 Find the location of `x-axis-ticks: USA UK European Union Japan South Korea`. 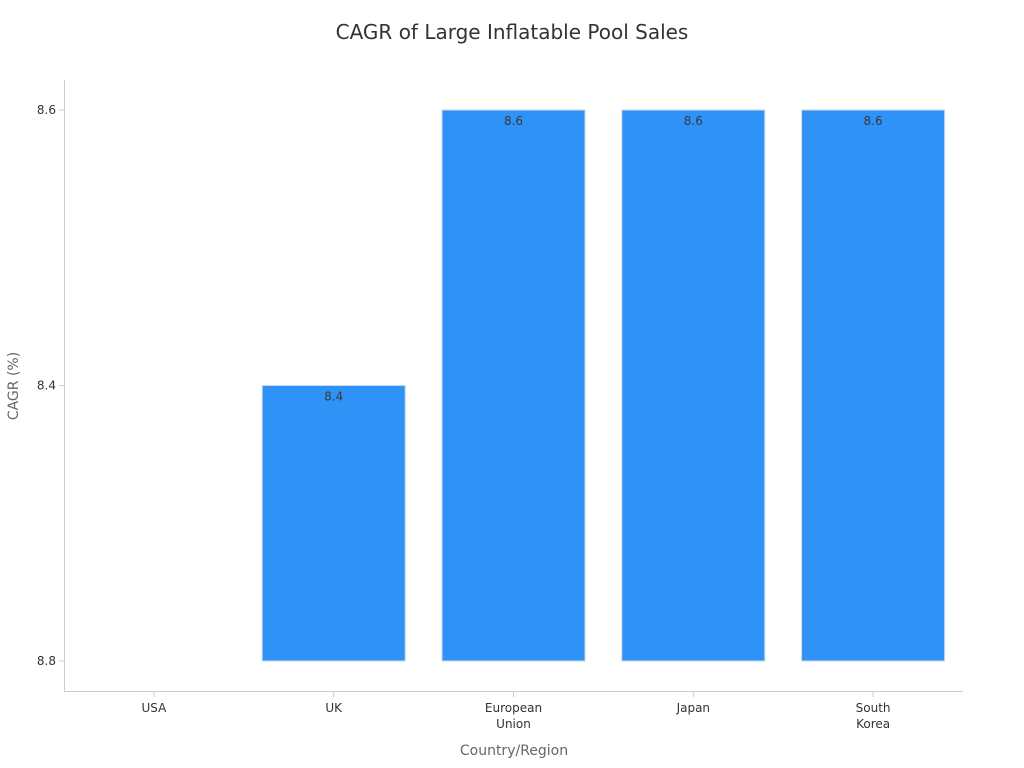

x-axis-ticks: USA UK European Union Japan South Korea is located at coordinates (516, 711).